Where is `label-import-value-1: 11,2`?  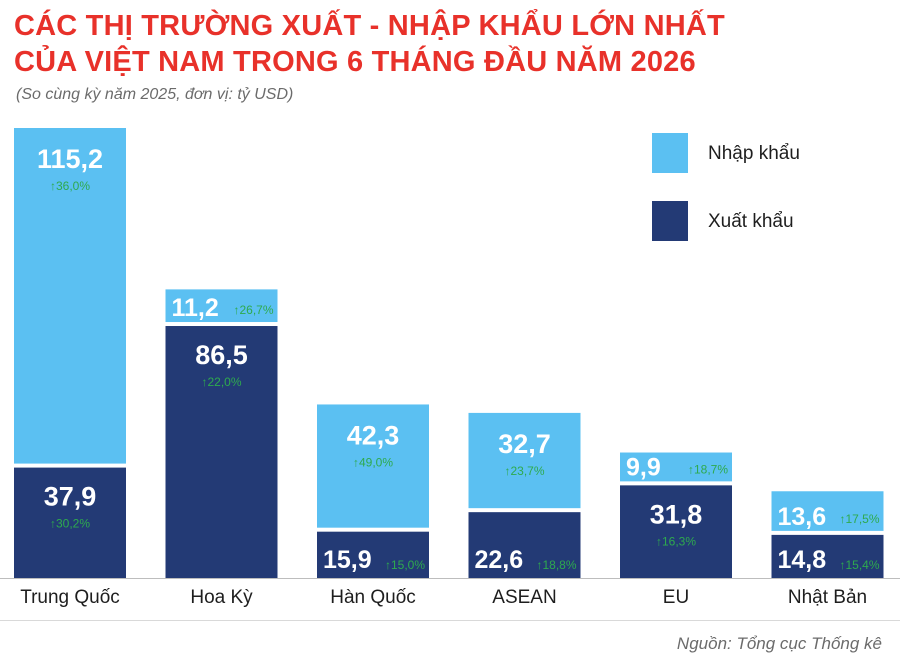 label-import-value-1: 11,2 is located at coordinates (195, 308).